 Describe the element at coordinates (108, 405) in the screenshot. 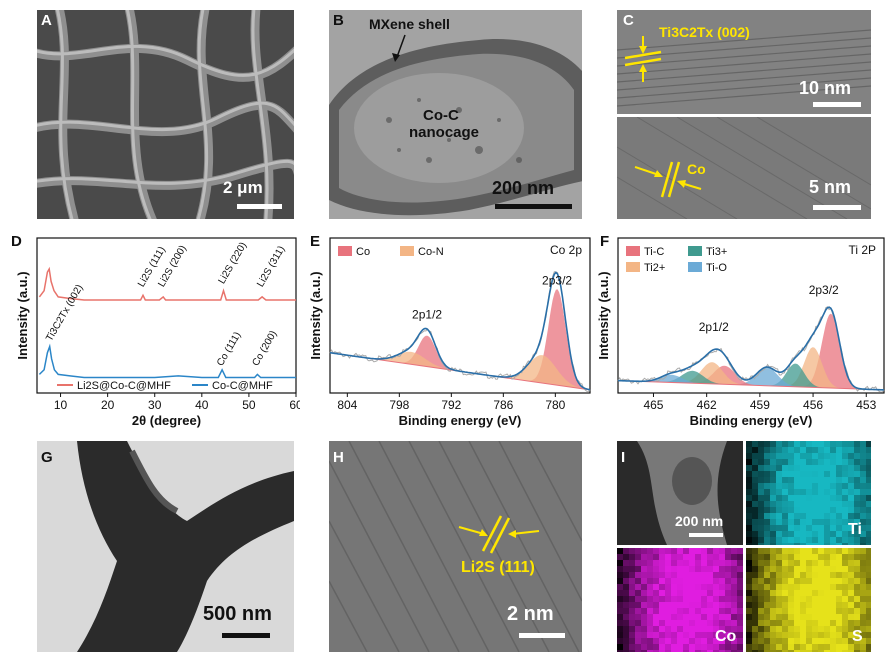

I see `xrd-xtick-label-1: 20` at that location.